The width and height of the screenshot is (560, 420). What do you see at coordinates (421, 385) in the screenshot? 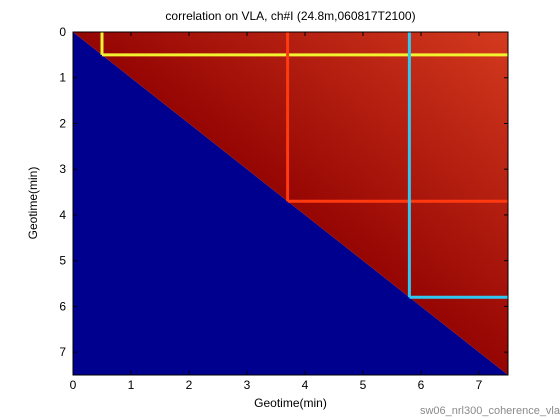
I see `x-tick-label: 6` at bounding box center [421, 385].